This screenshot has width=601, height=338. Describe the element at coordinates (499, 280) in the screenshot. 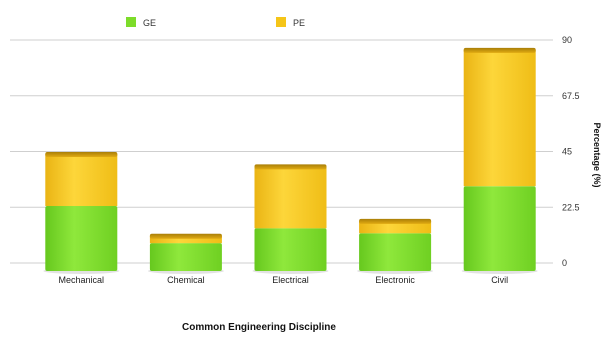

I see `x-tick-label: Civil` at that location.